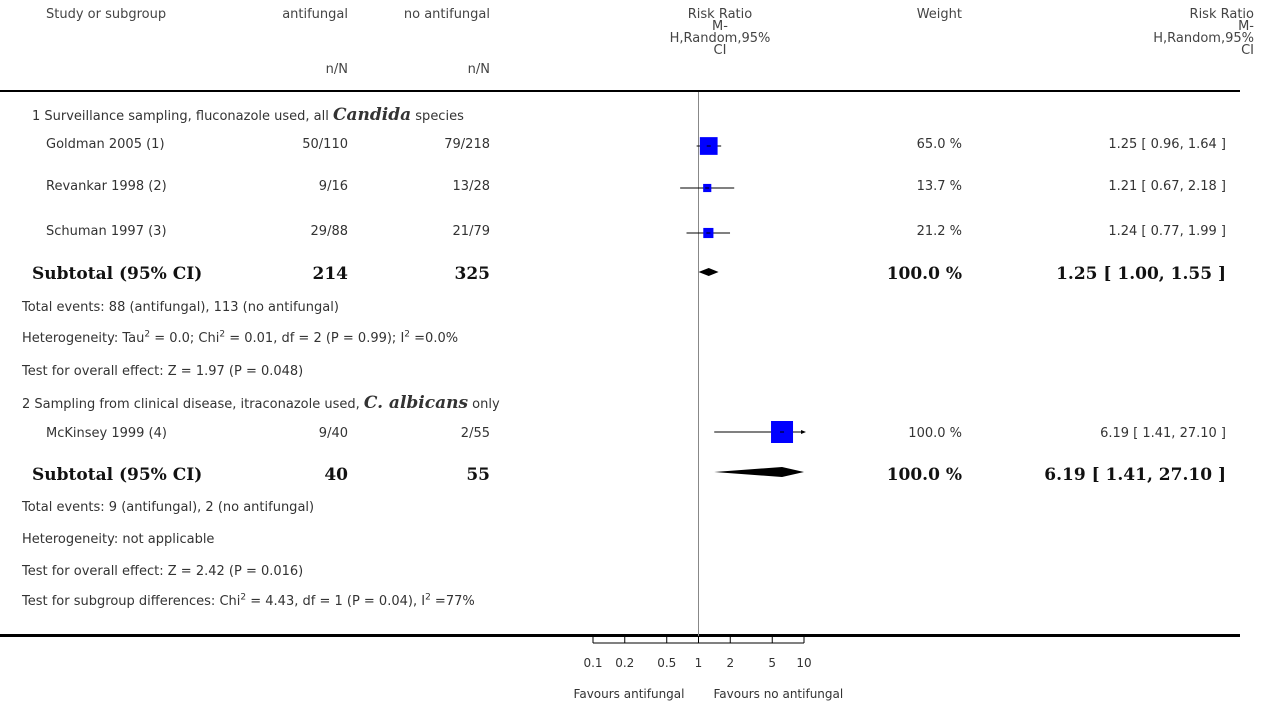 This screenshot has width=1268, height=706. I want to click on study-weight: 21.2 %, so click(939, 231).